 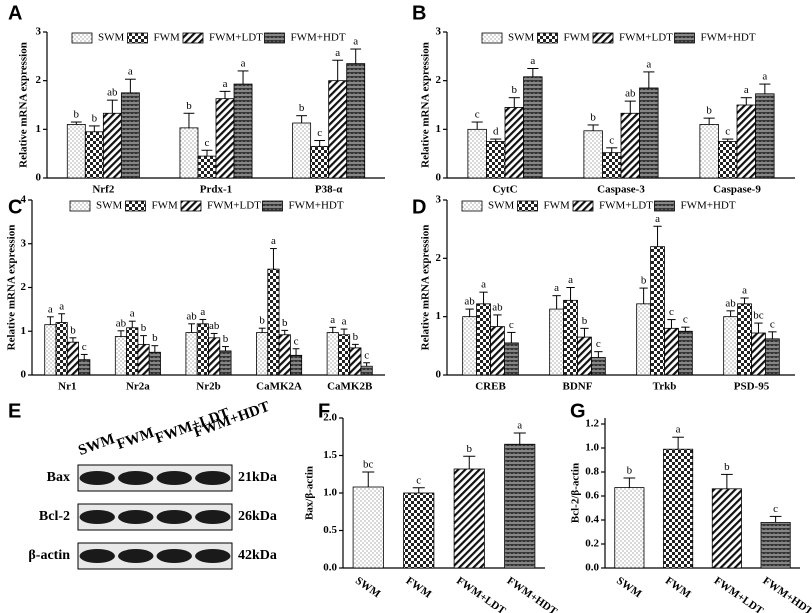 I want to click on y-tick-label: 2.0, so click(x=330, y=418).